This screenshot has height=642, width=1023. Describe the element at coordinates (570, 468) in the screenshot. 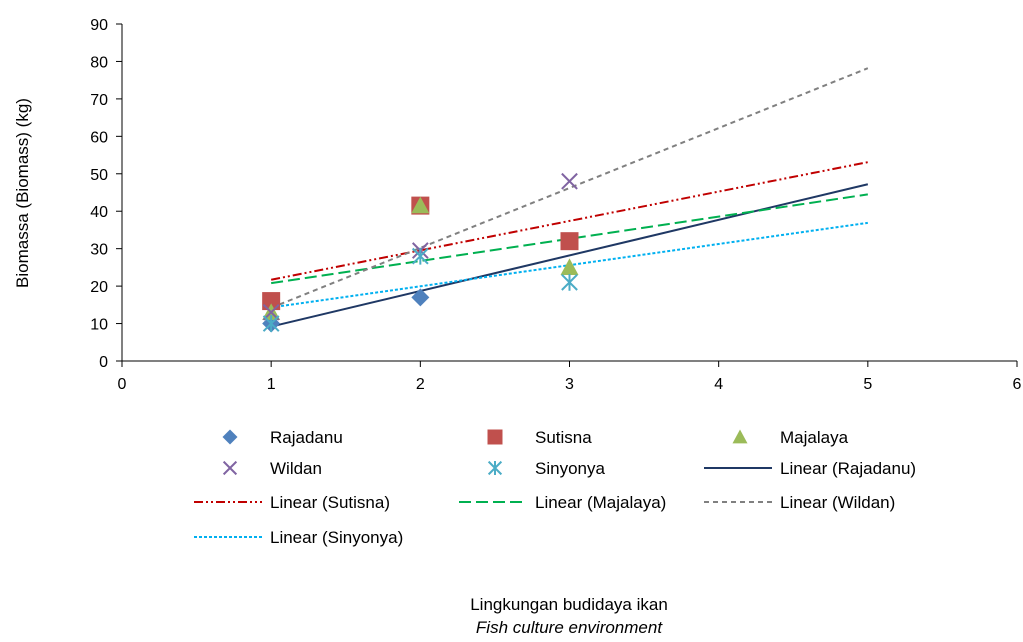

I see `legend-label-sinyonya: Sinyonya` at that location.